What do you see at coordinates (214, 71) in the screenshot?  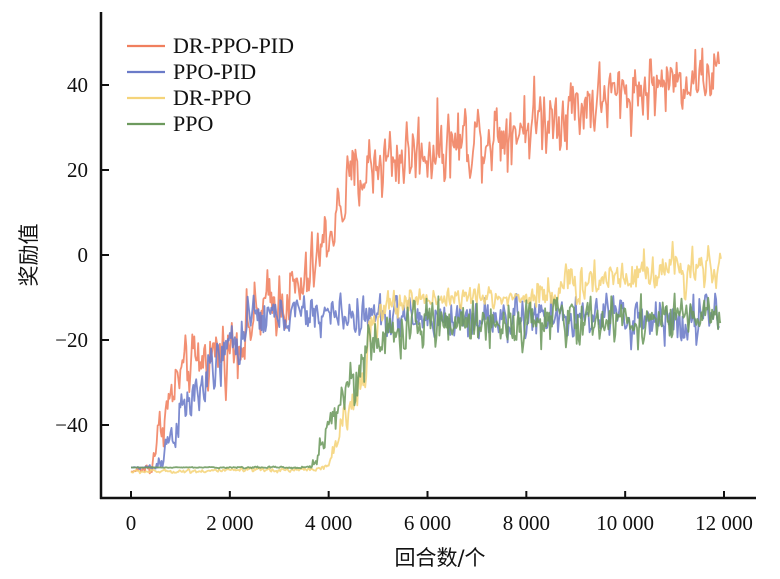 I see `legend-label: PPO-PID` at bounding box center [214, 71].